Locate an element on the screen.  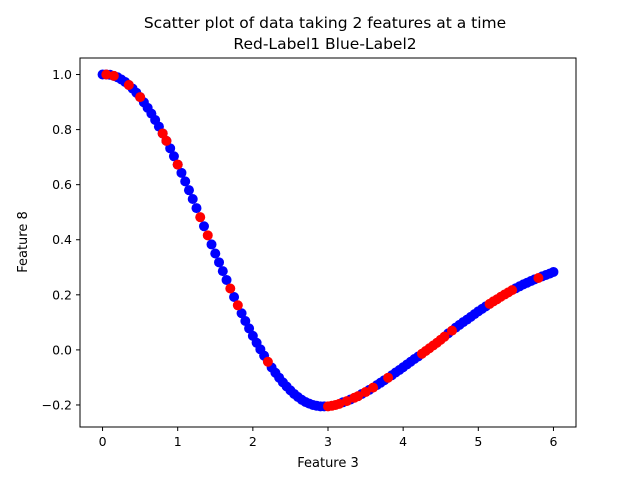
x-tick-label: 1 is located at coordinates (178, 441).